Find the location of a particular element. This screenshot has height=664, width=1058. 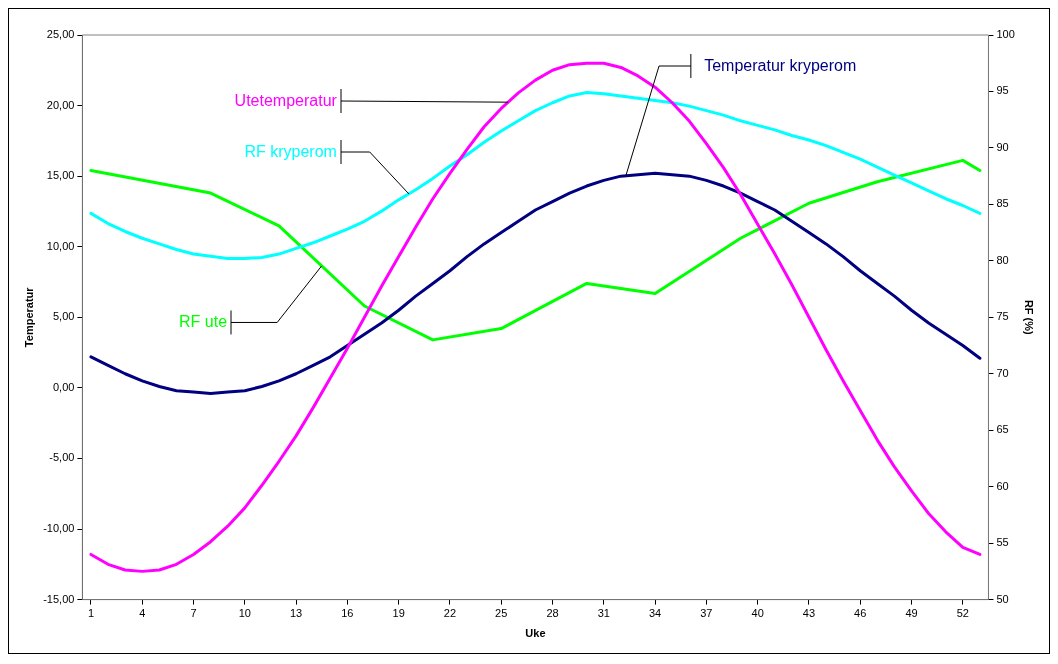

y2-axis-title: RF (%) is located at coordinates (1029, 317).